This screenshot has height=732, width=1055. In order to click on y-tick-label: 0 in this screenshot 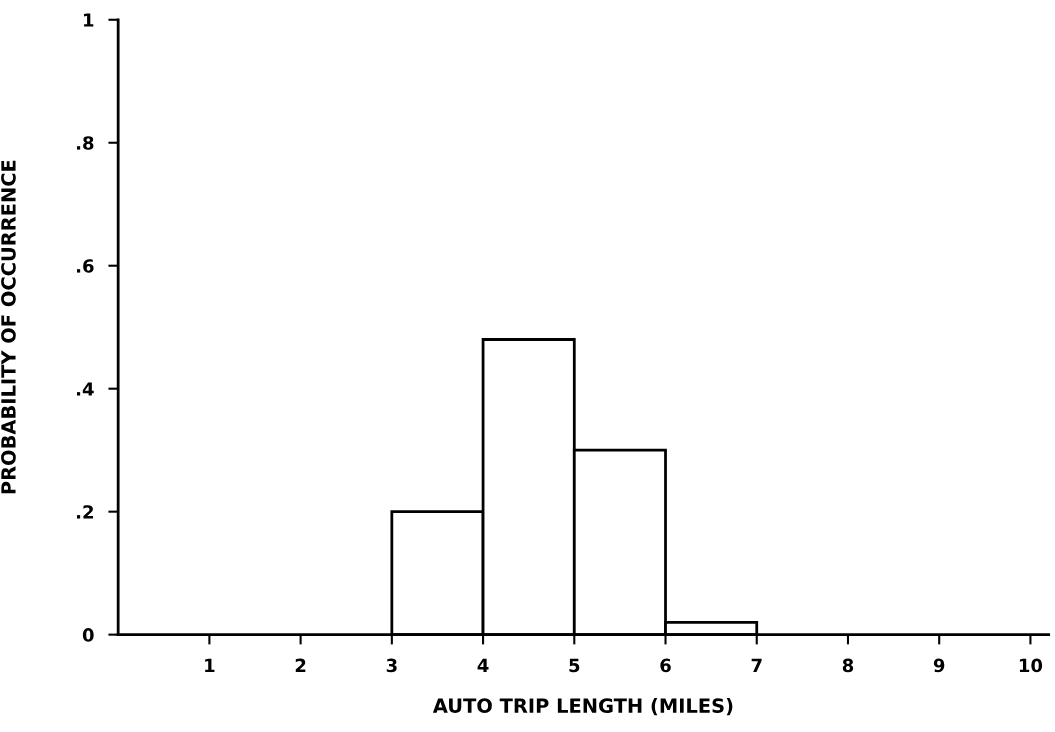, I will do `click(88, 635)`.